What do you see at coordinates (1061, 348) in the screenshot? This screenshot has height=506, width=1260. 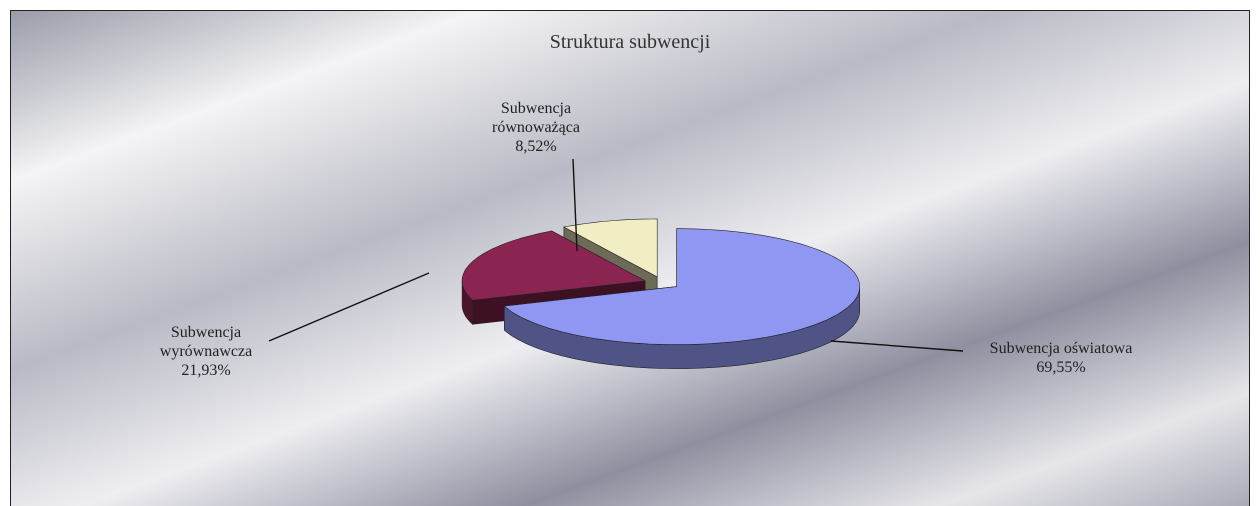 I see `category-label: Subwencja oświatowa` at bounding box center [1061, 348].